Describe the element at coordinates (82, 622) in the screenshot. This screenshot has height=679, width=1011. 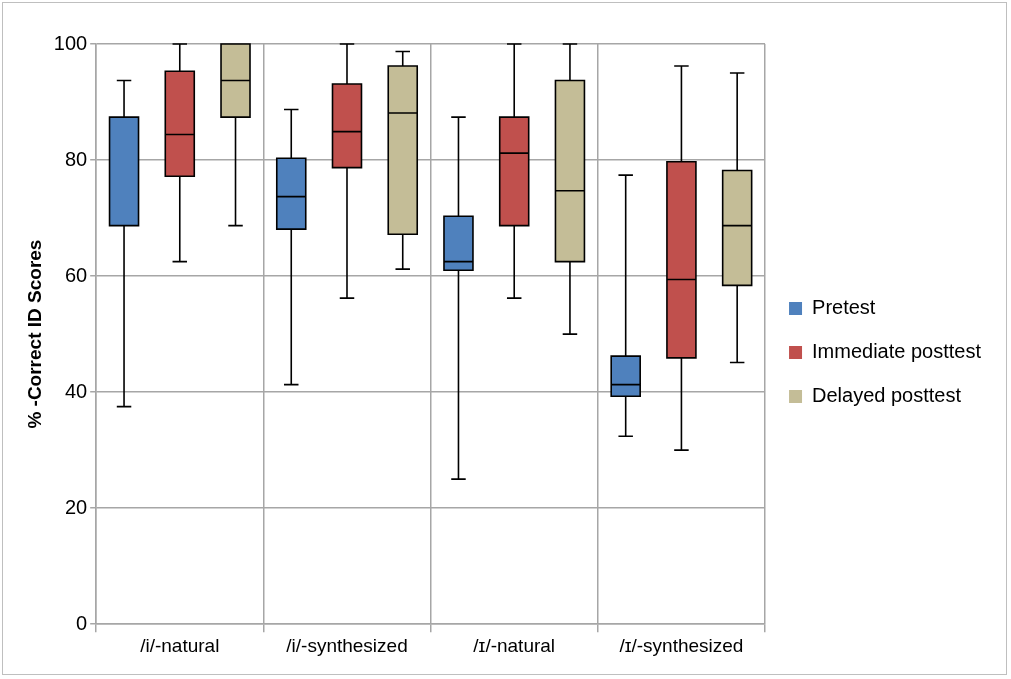
I see `y-tick-label: 0` at that location.